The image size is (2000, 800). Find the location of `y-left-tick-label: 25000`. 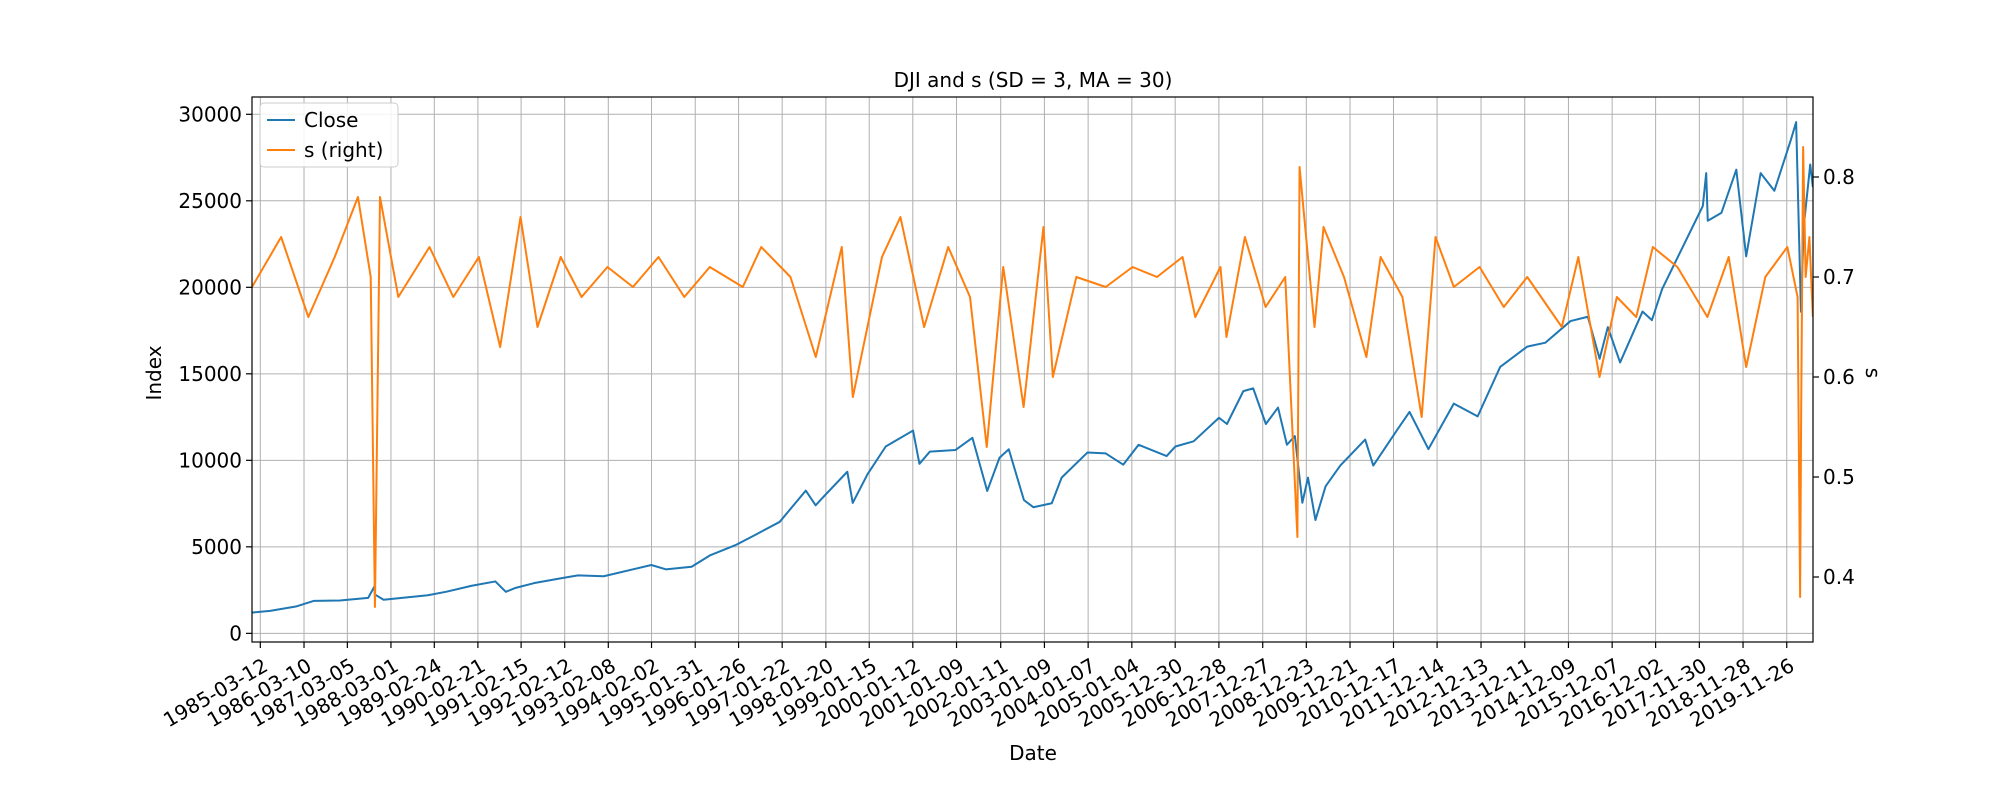

y-left-tick-label: 25000 is located at coordinates (210, 201).